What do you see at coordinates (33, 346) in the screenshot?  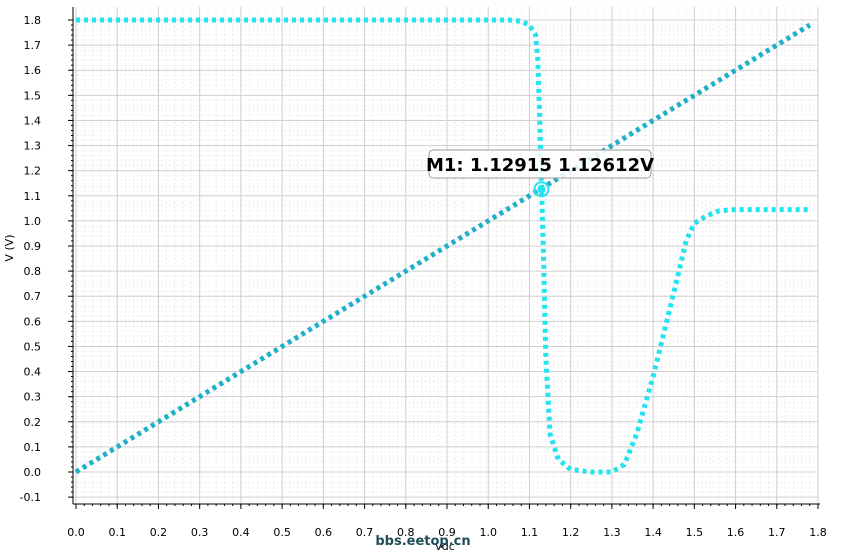 I see `y-tick-label: 0.5` at bounding box center [33, 346].